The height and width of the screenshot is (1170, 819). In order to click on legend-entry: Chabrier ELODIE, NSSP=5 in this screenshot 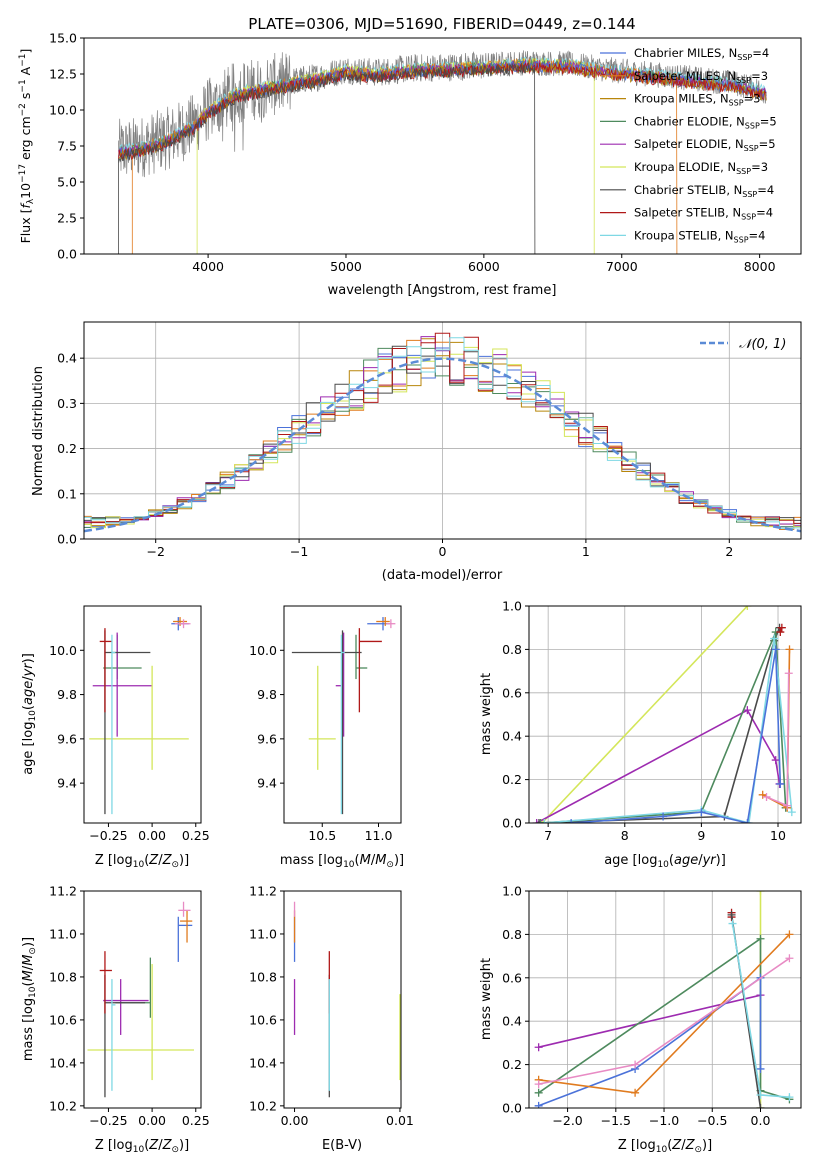, I will do `click(705, 122)`.